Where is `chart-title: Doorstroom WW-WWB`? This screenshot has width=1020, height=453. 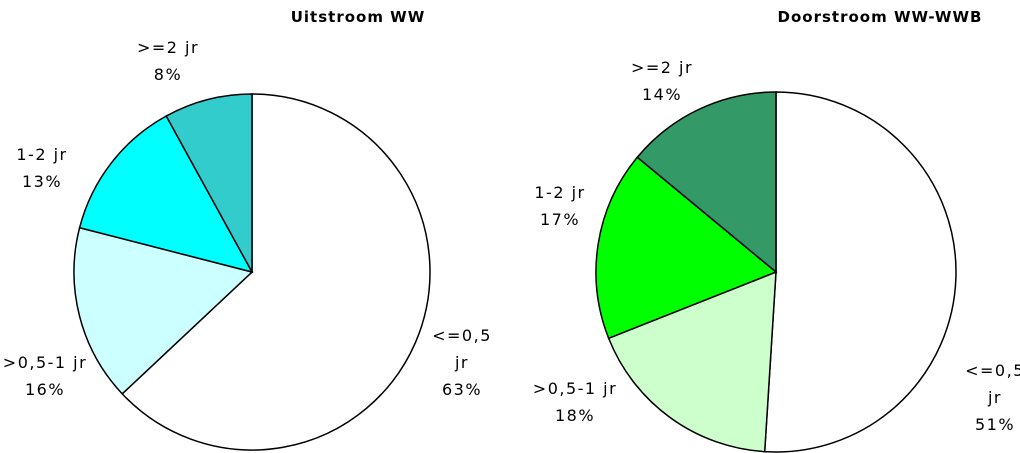 chart-title: Doorstroom WW-WWB is located at coordinates (880, 17).